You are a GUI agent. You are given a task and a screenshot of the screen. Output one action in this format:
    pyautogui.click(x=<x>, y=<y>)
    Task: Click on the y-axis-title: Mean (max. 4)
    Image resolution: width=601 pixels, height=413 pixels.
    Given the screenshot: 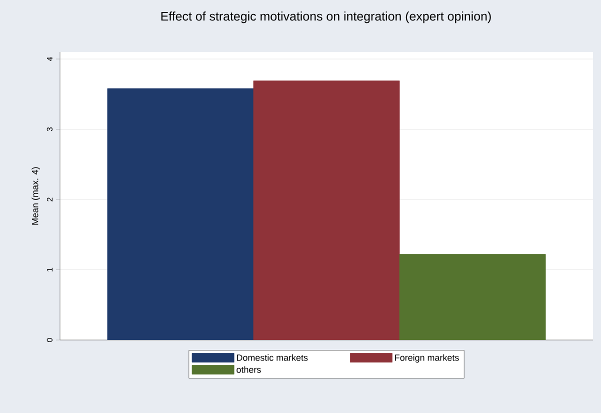 What is the action you would take?
    pyautogui.click(x=36, y=196)
    